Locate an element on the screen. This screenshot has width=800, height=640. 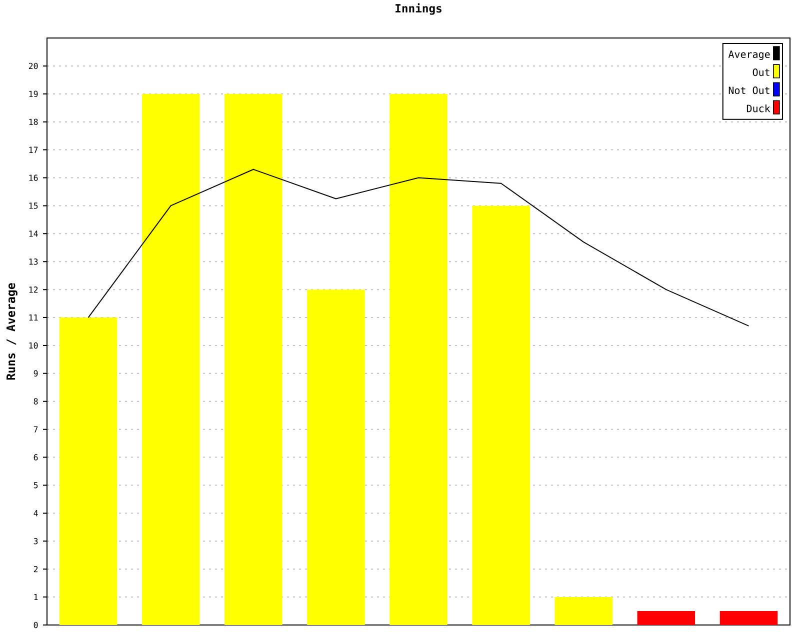
y-tick-label: 7 is located at coordinates (36, 429).